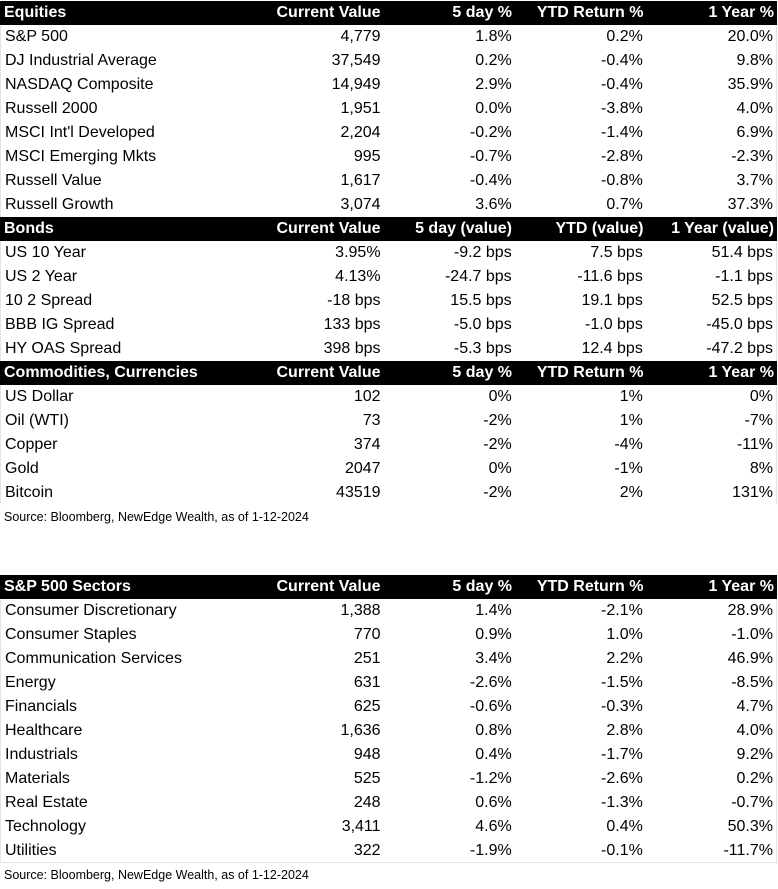  What do you see at coordinates (752, 492) in the screenshot?
I see `cell-4: 131%` at bounding box center [752, 492].